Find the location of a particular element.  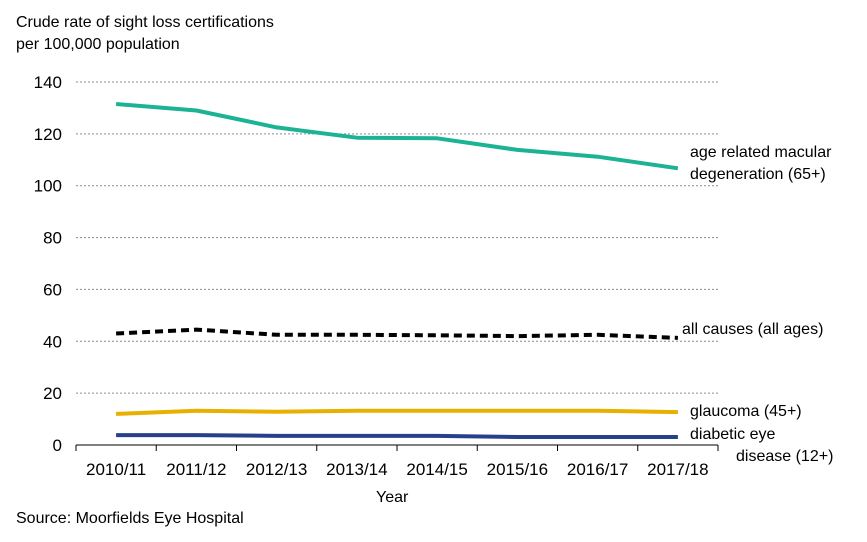

y-tick-label: 20 is located at coordinates (52, 393).